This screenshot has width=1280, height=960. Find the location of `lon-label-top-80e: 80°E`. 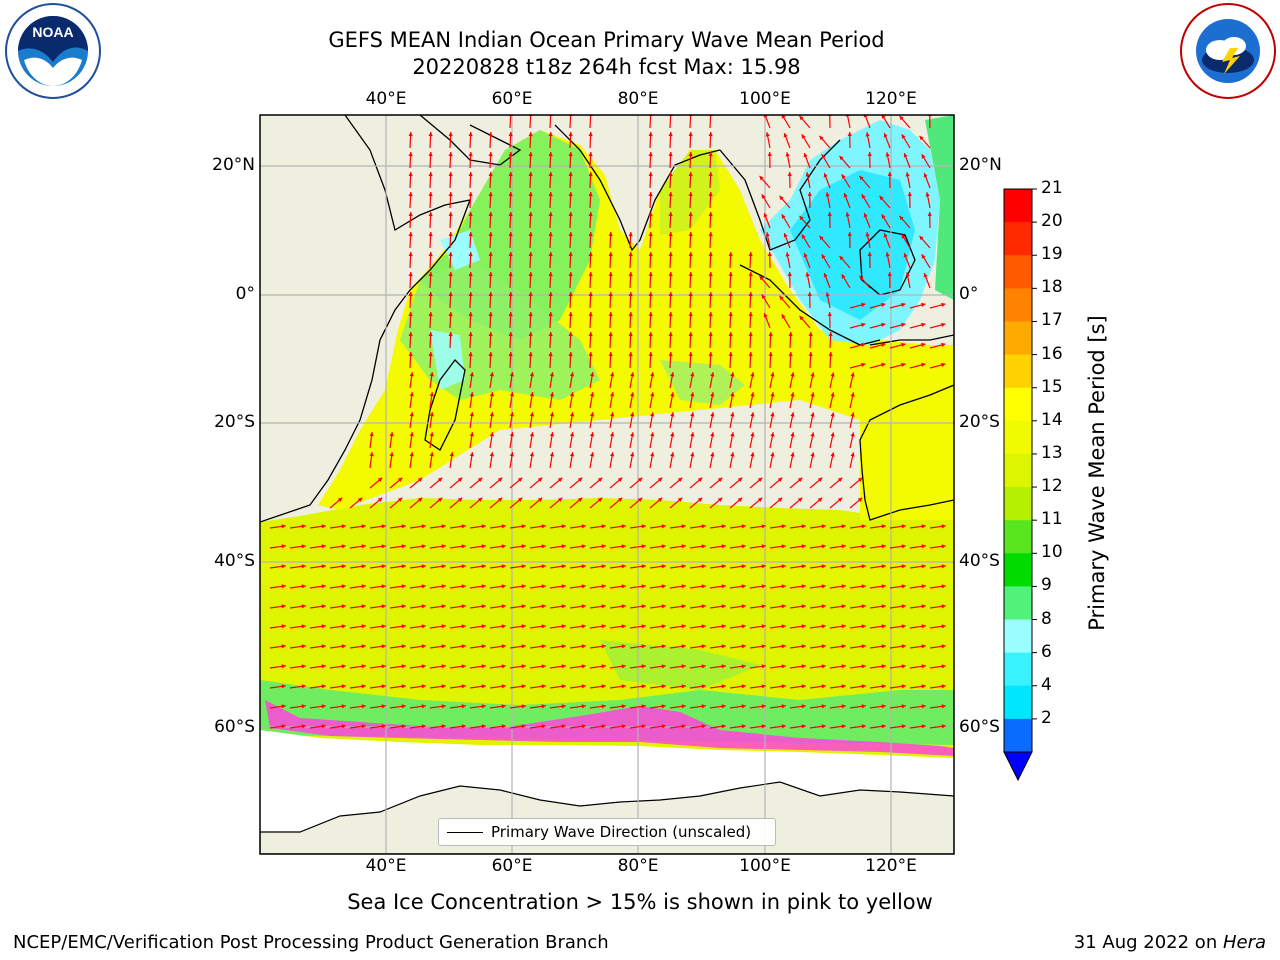

lon-label-top-80e: 80°E is located at coordinates (638, 99).